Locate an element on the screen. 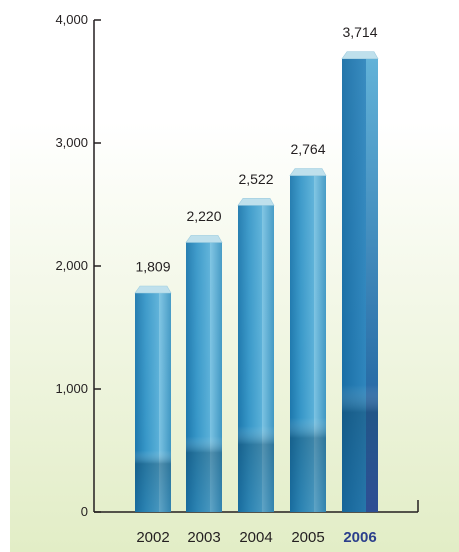  bar-data-label: 1,809 is located at coordinates (152, 266).